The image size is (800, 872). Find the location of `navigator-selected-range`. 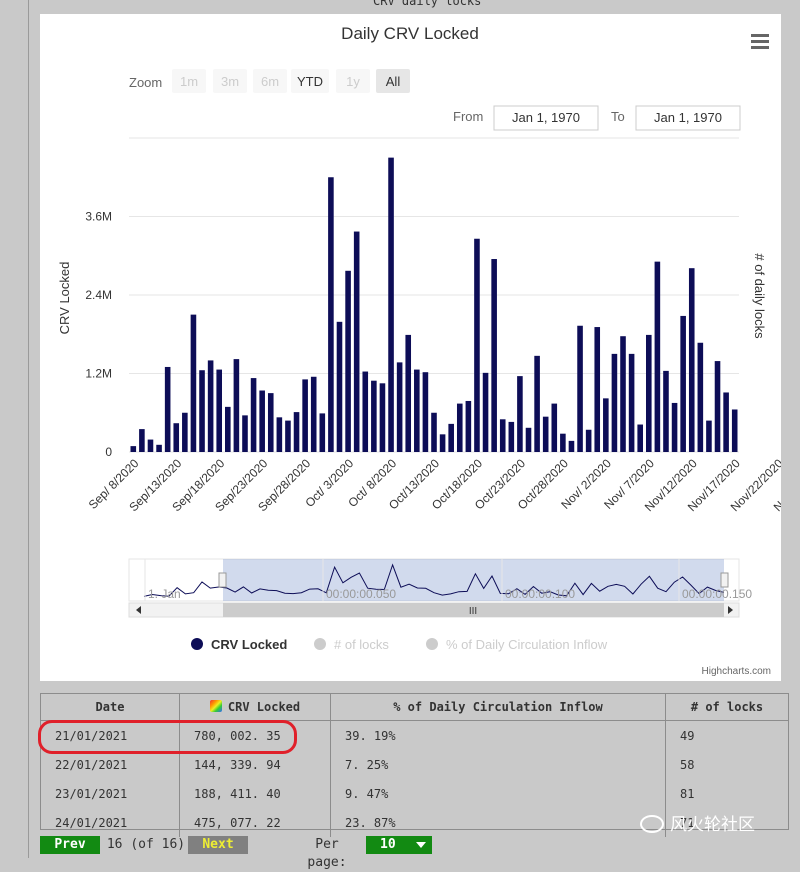

navigator-selected-range is located at coordinates (473, 580).